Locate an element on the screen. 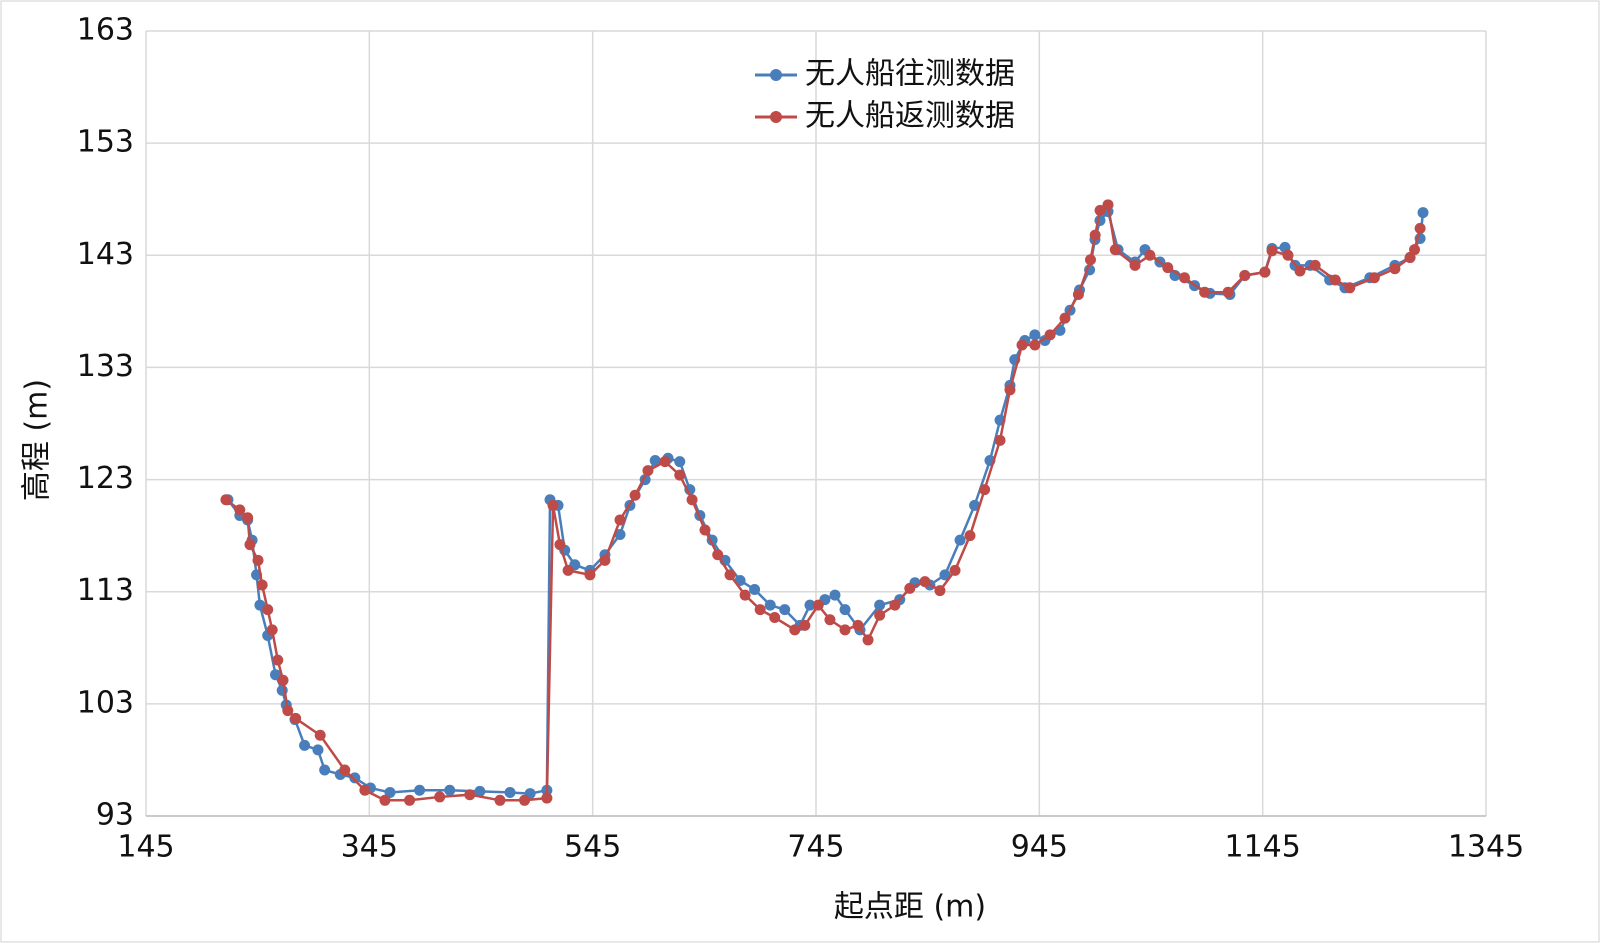 Image resolution: width=1600 pixels, height=943 pixels. y-tick-label: 143 is located at coordinates (105, 254).